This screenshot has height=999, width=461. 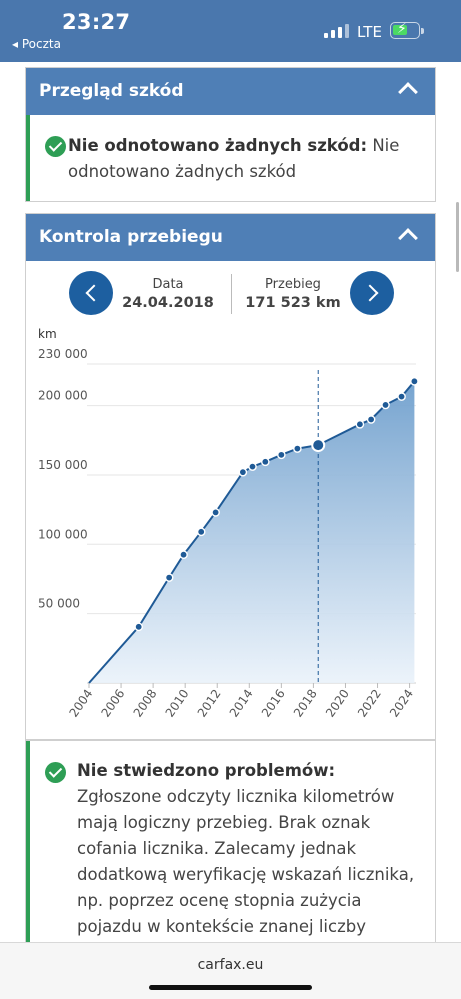 I want to click on damage-status-text: Nie odnotowano żadnych szkód, so click(x=238, y=159).